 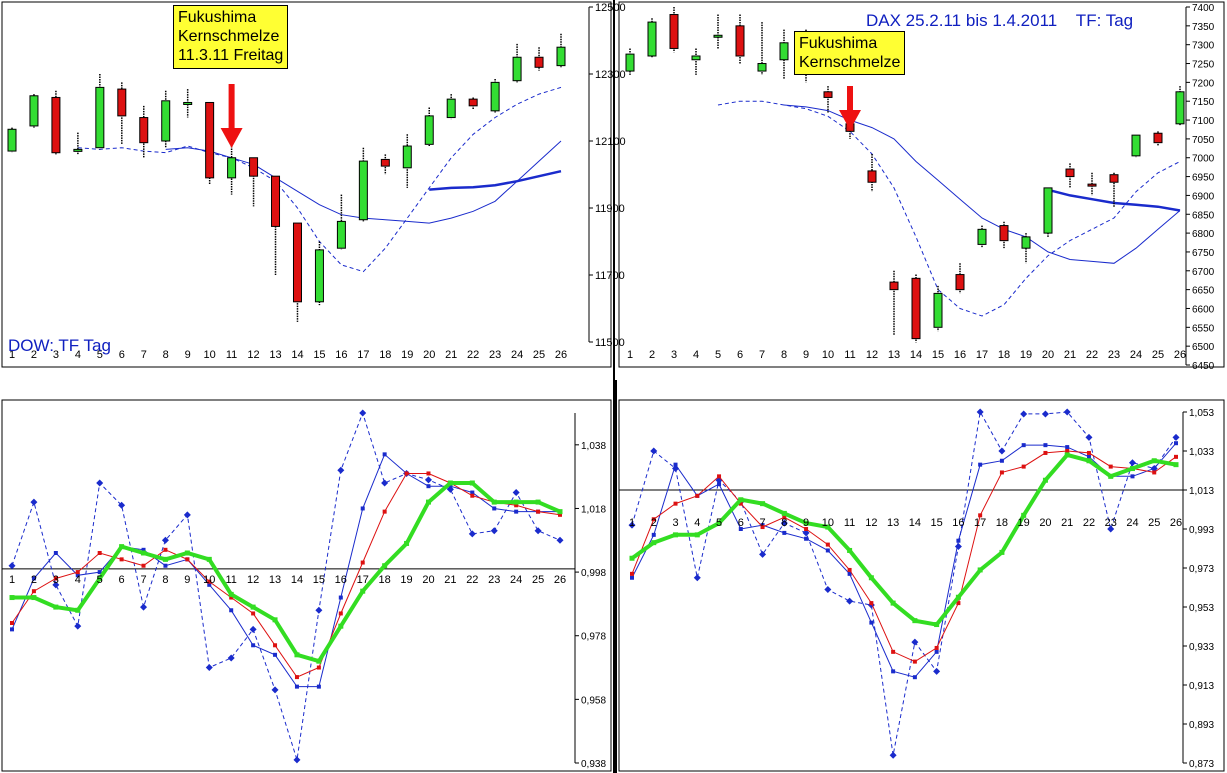 I want to click on x-tick-label: 25, so click(x=1154, y=523).